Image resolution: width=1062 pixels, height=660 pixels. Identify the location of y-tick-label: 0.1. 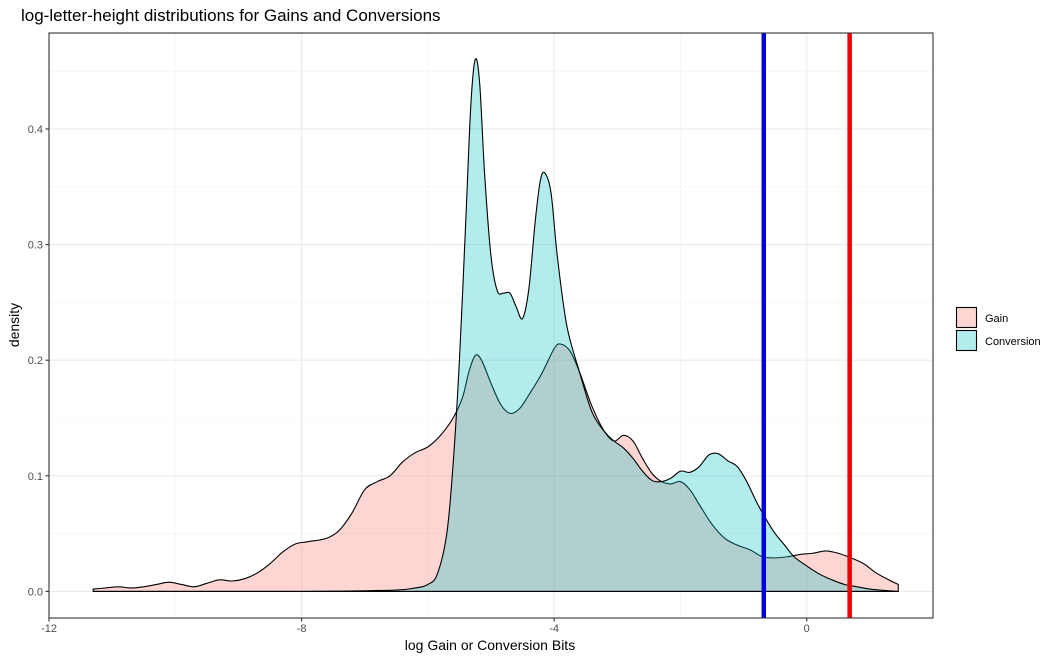
(35, 477).